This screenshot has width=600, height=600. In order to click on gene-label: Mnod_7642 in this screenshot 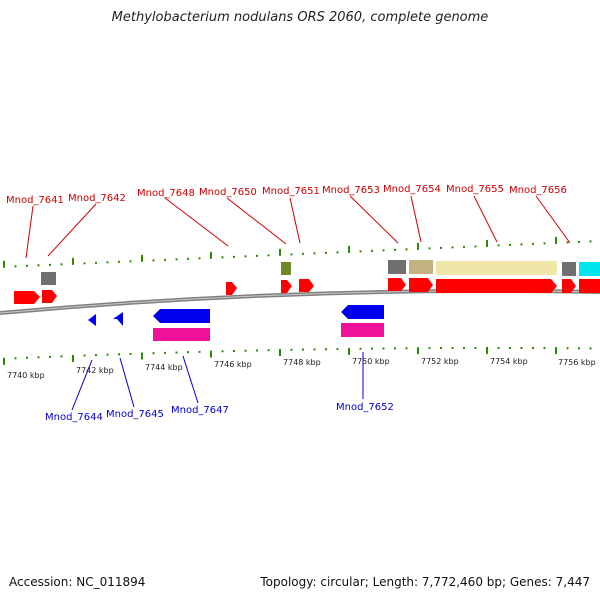, I will do `click(97, 198)`.